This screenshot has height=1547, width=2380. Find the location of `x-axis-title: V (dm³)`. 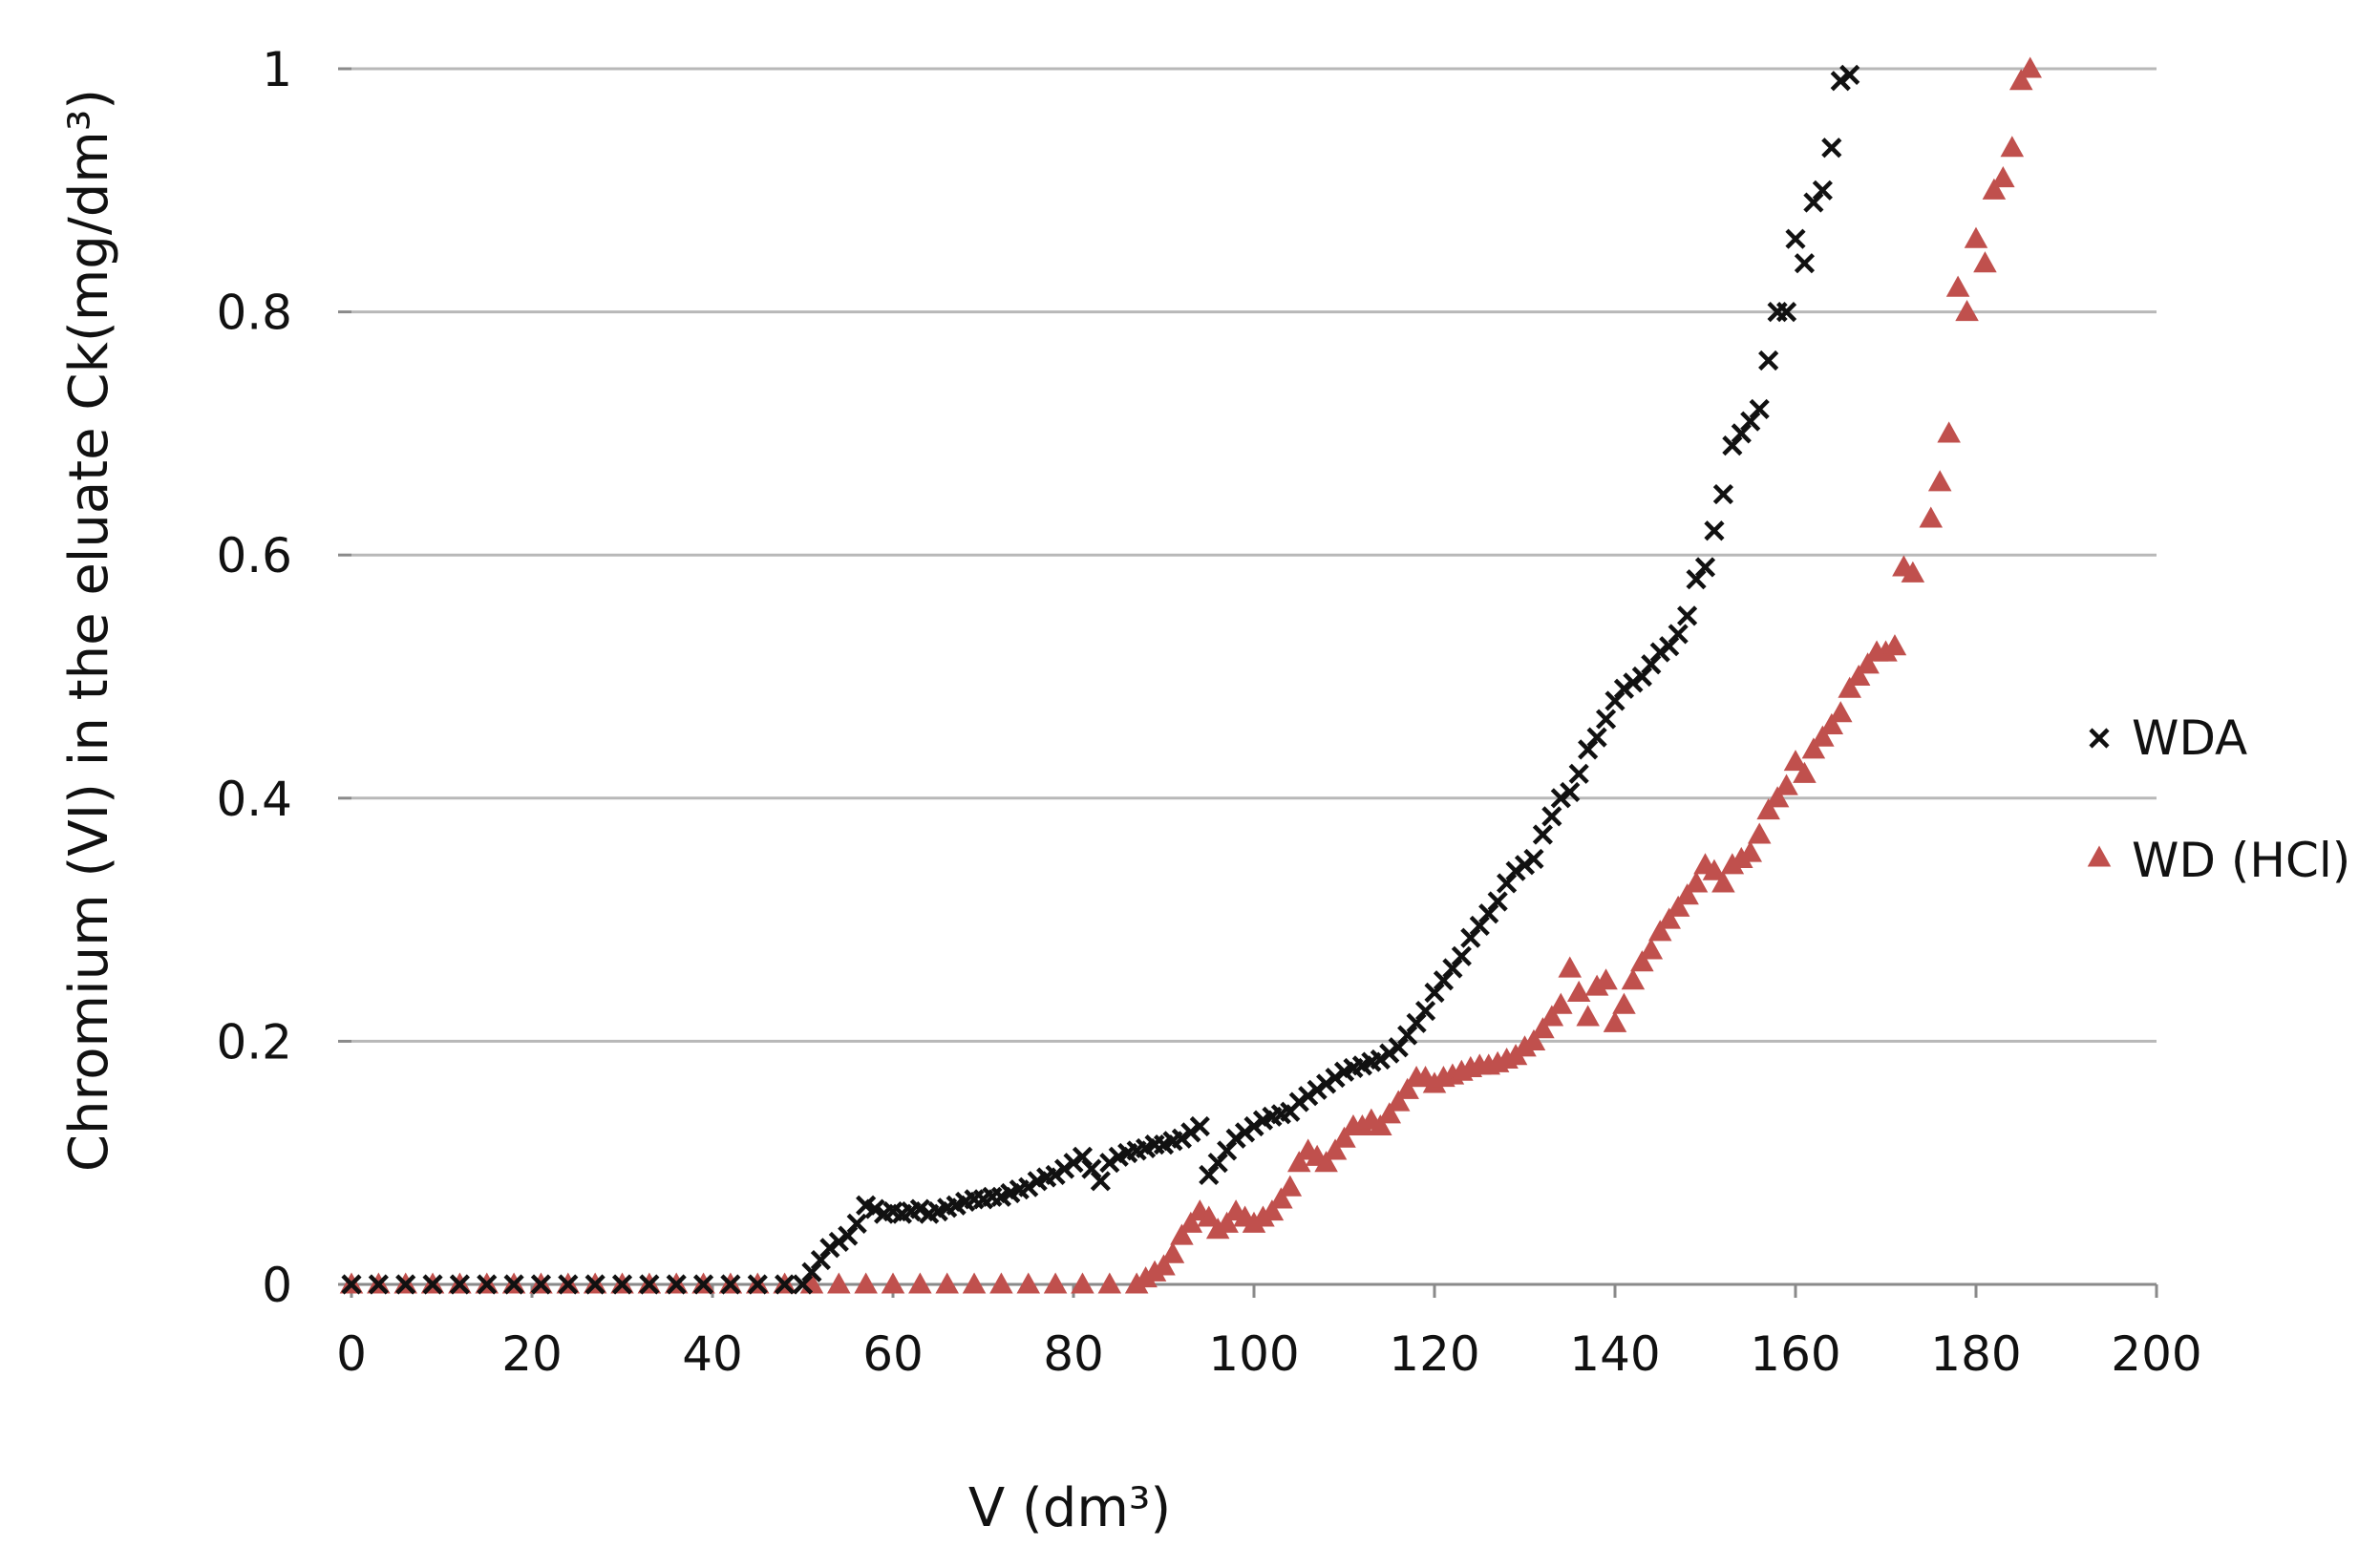

x-axis-title: V (dm³) is located at coordinates (1070, 1508).